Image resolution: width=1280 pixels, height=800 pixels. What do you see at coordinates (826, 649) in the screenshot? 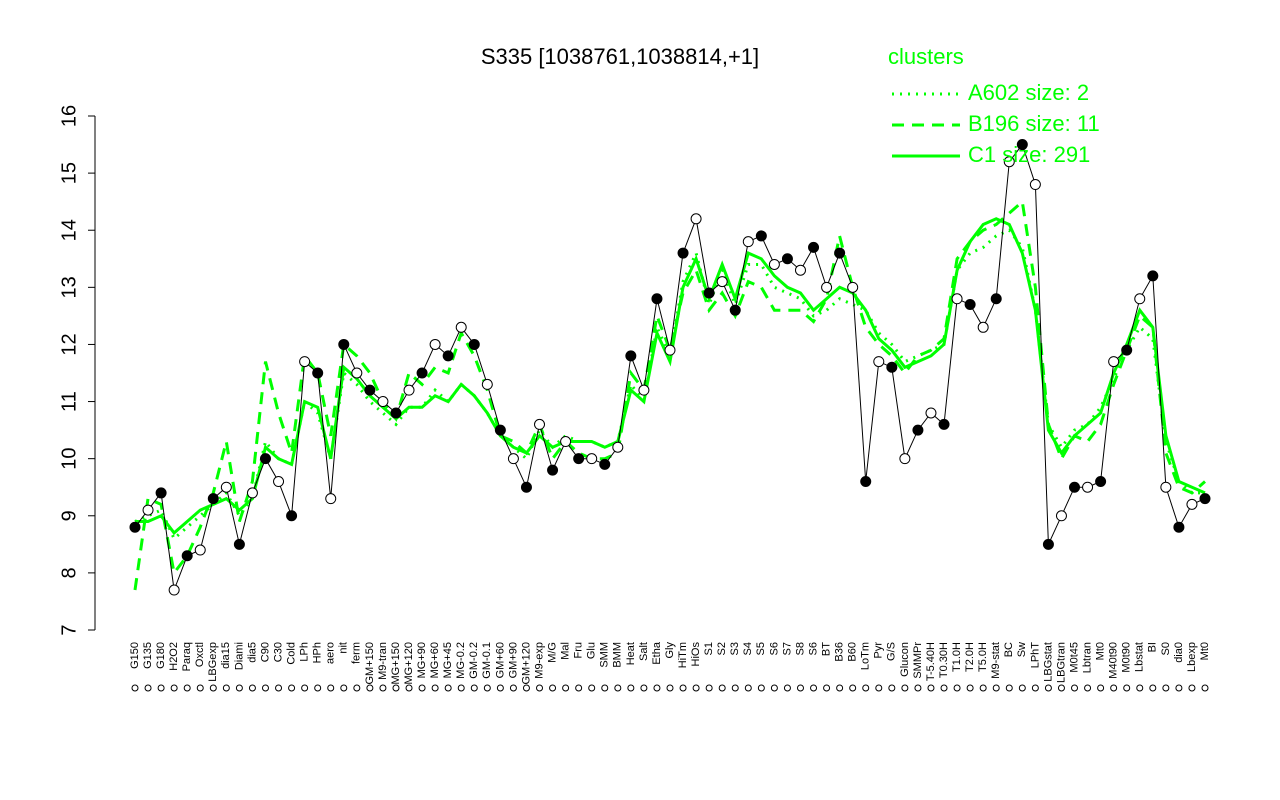
I see `x-tick-label: BT` at bounding box center [826, 649].